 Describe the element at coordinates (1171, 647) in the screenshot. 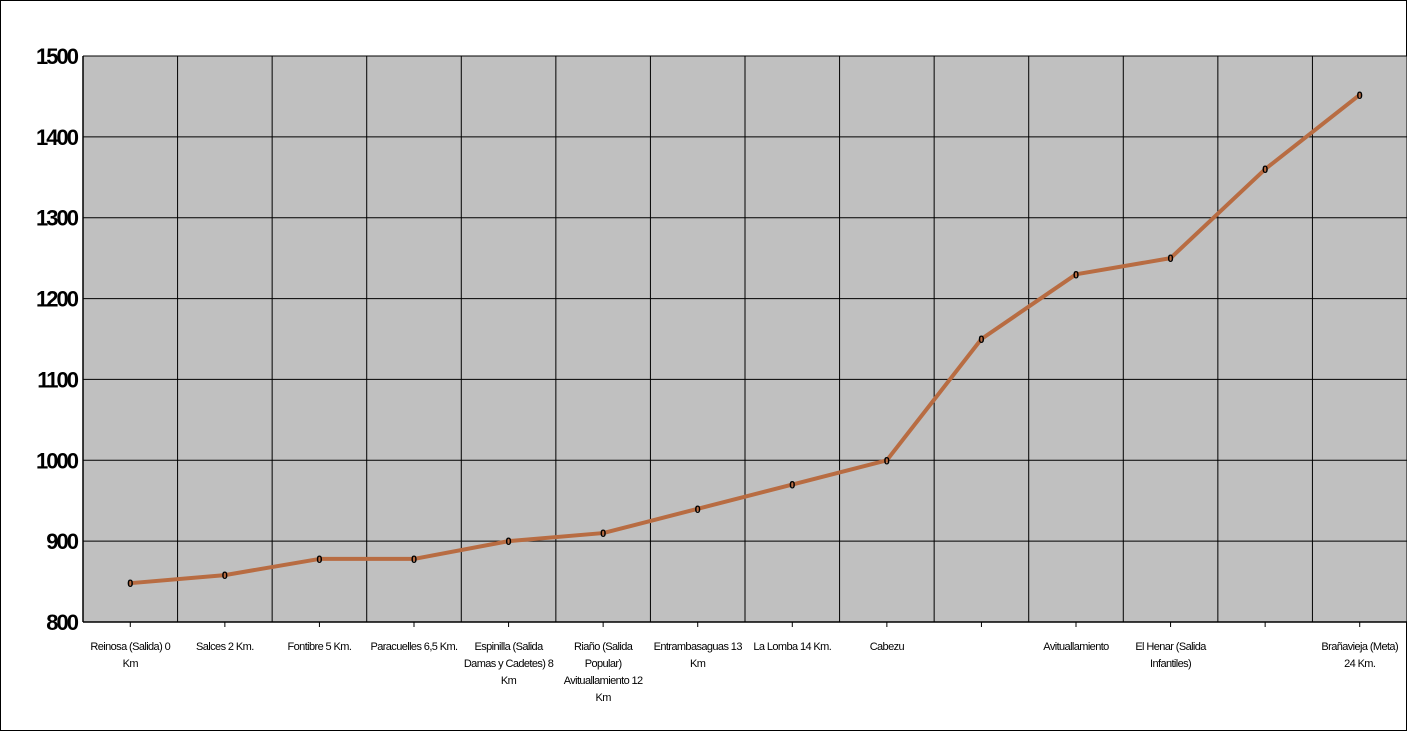

I see `x-tick-label-line: El Henar (Salida` at that location.